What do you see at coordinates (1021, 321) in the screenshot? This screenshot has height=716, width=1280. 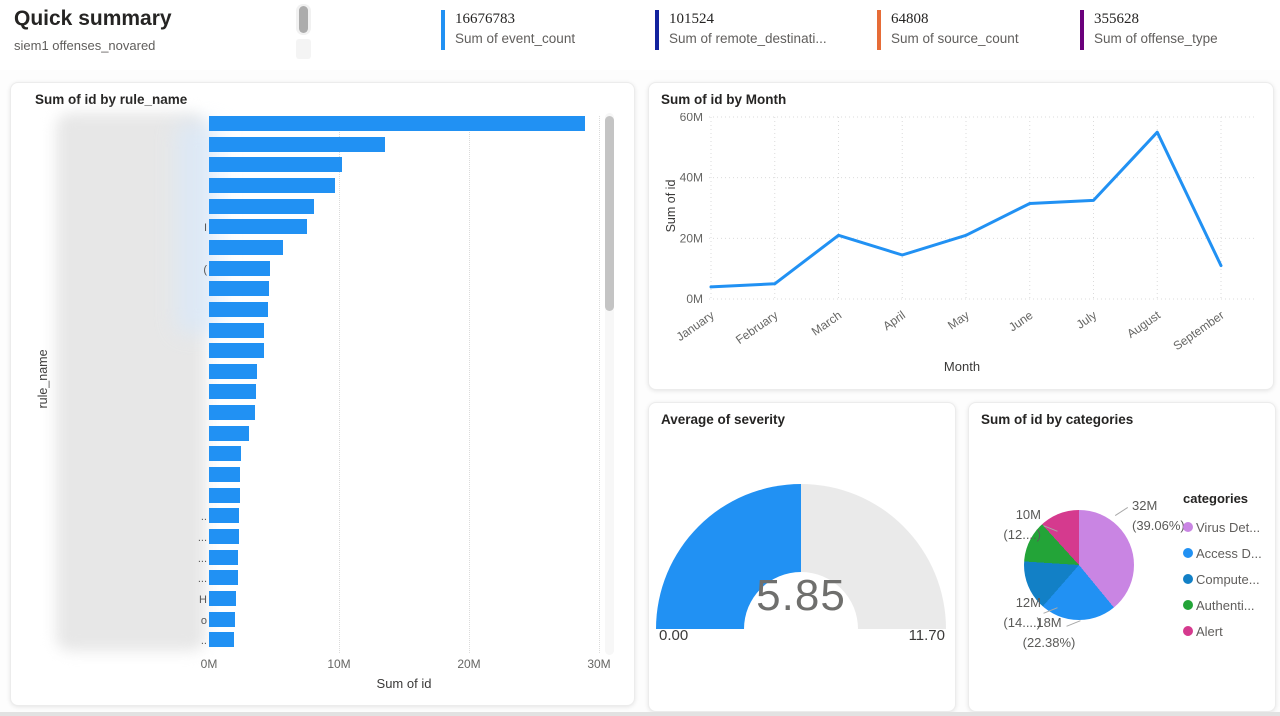 I see `month-tick-label: June` at bounding box center [1021, 321].